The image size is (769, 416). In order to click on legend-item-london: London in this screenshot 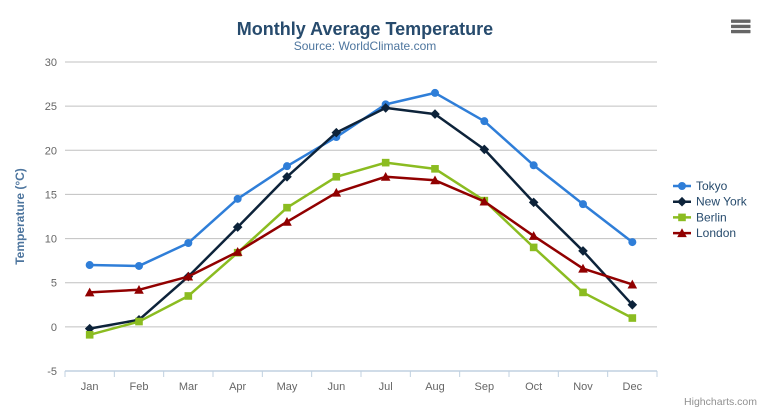, I will do `click(704, 233)`.